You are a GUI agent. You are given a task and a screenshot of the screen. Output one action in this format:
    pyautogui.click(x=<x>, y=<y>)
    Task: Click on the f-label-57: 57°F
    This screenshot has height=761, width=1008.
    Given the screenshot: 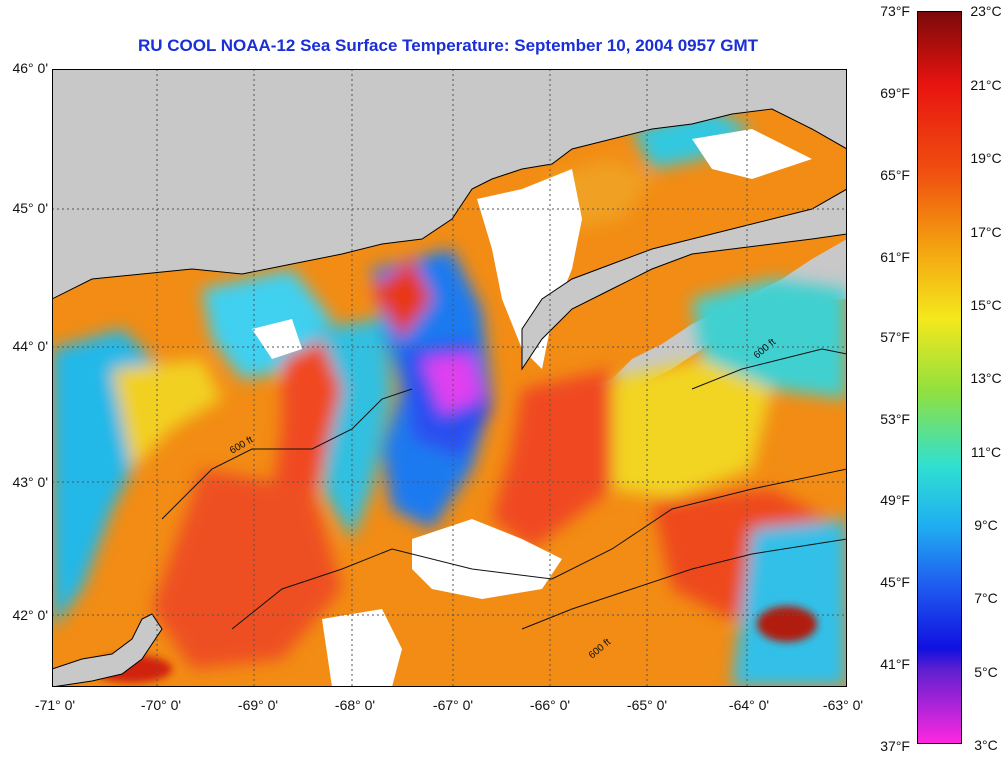 What is the action you would take?
    pyautogui.click(x=895, y=337)
    